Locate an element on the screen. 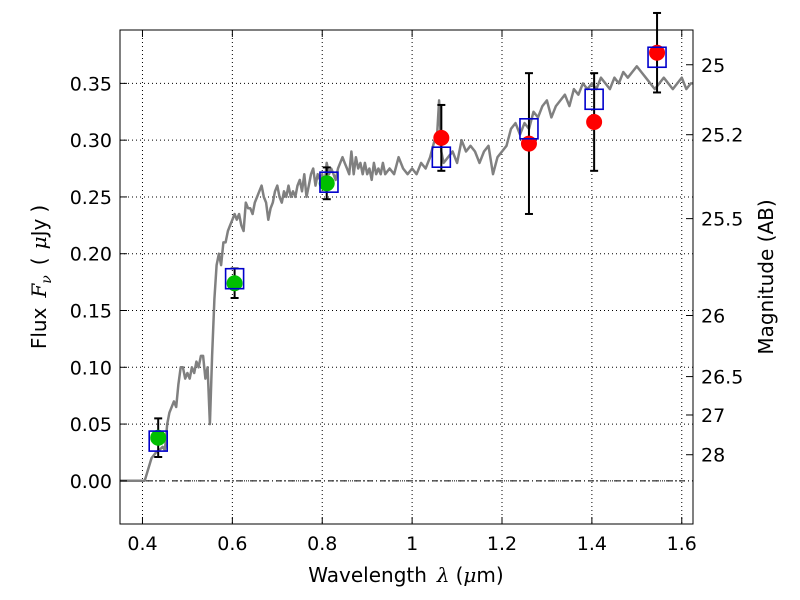 This screenshot has height=600, width=800. y-axis-label: FluxFν(μJy) is located at coordinates (41, 277).